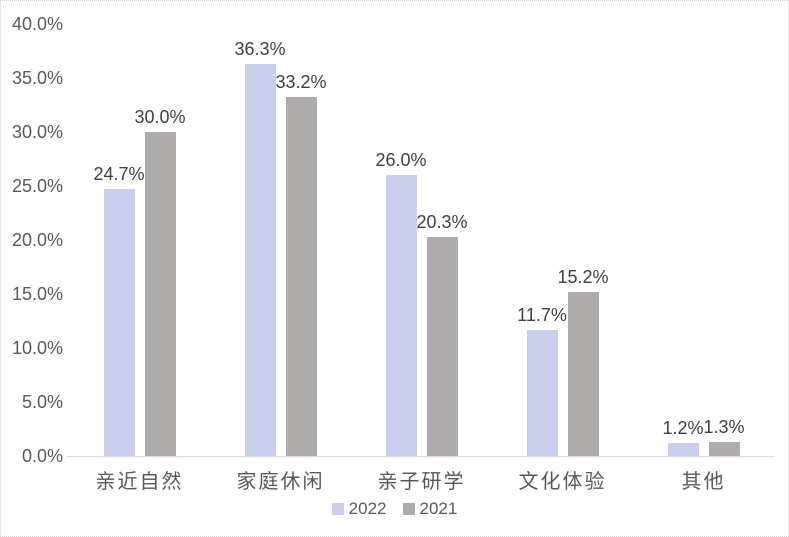  I want to click on data-label-2022-0: 24.7%, so click(119, 174).